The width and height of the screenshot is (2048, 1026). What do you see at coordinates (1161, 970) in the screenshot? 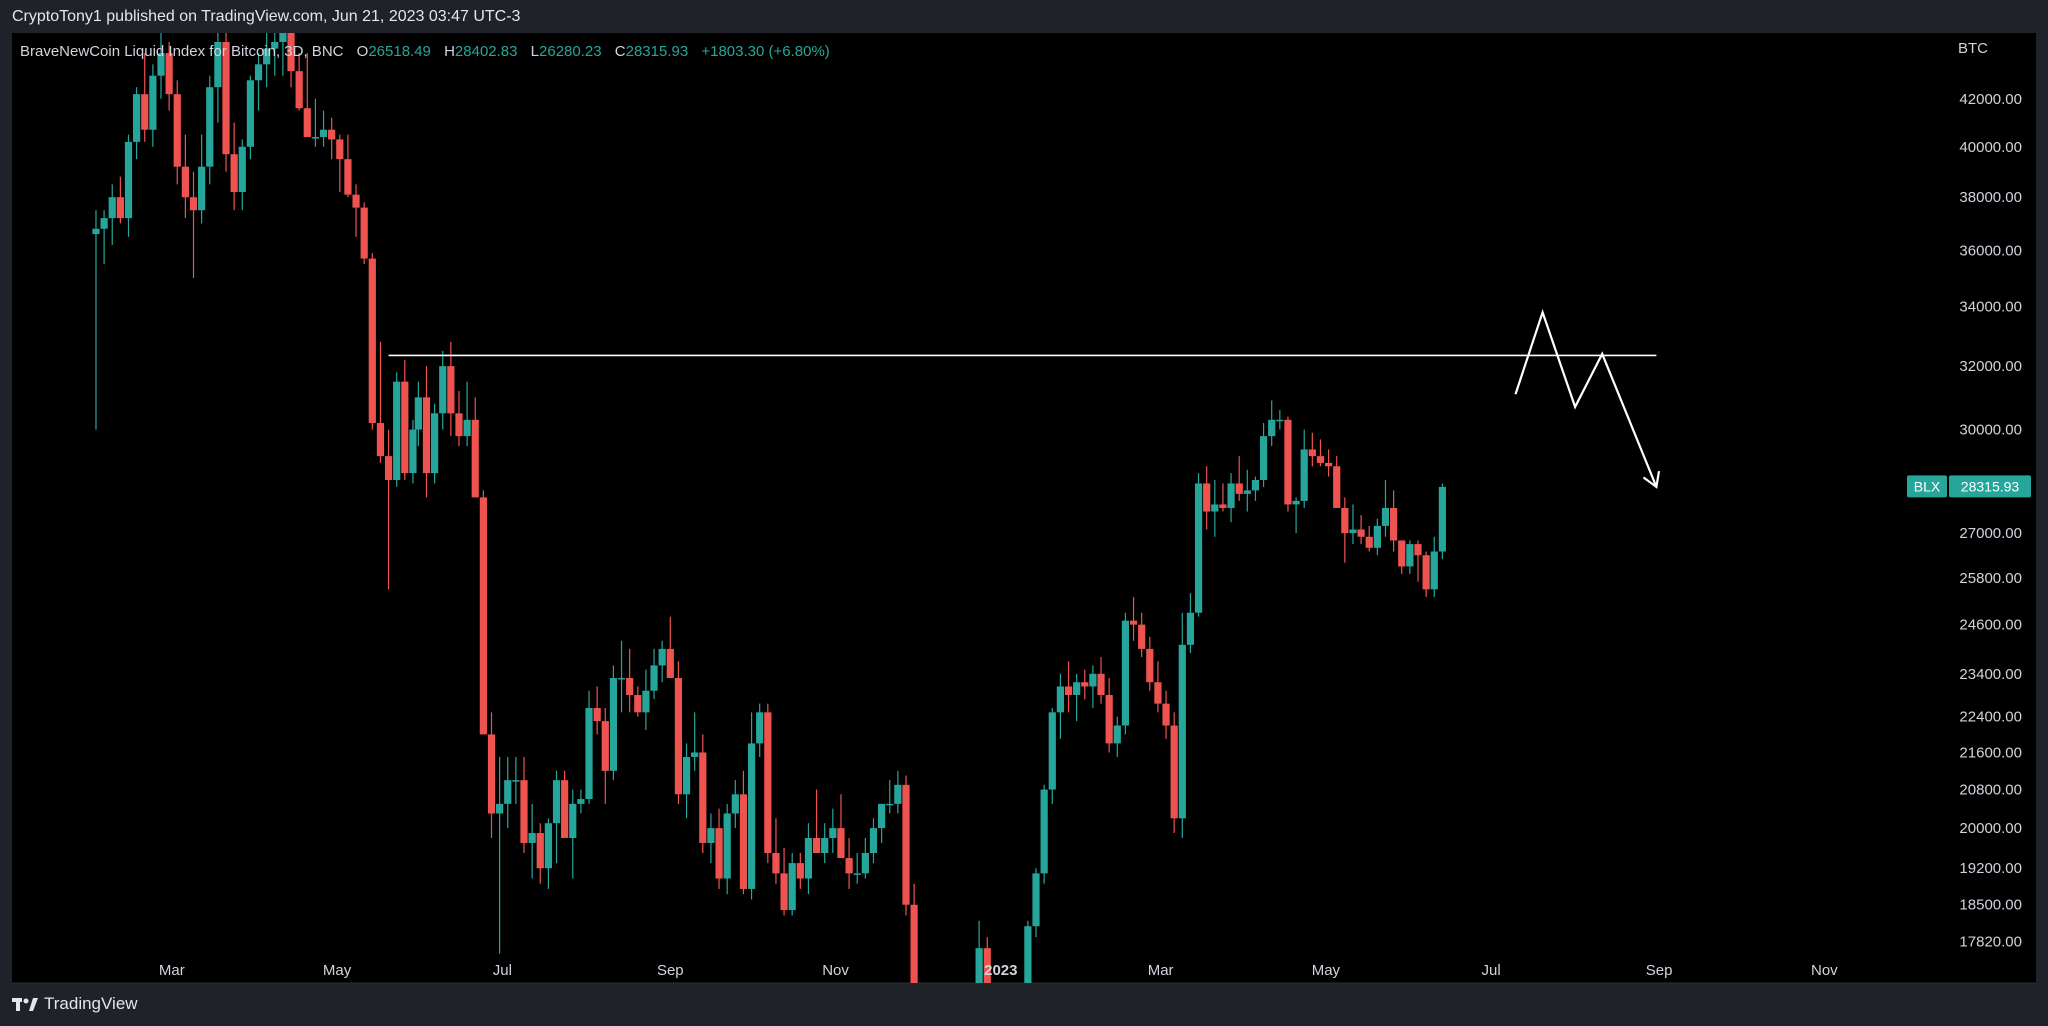
I see `time-tick-label: Mar` at bounding box center [1161, 970].